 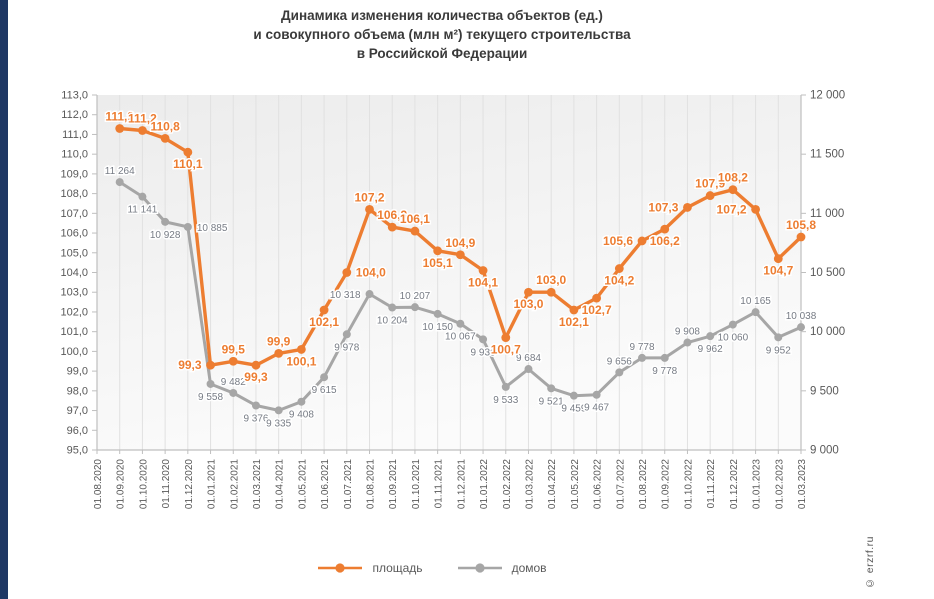 What do you see at coordinates (345, 295) in the screenshot?
I see `data-label-домов: 10 318` at bounding box center [345, 295].